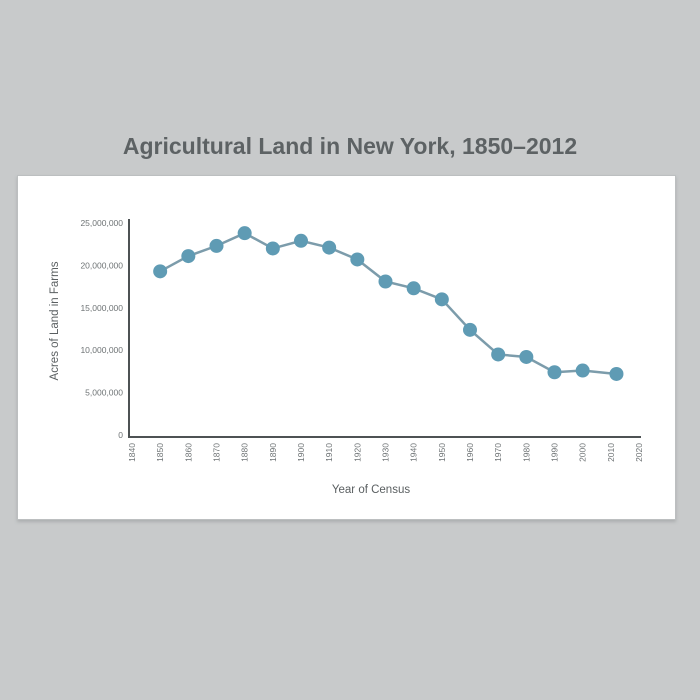  What do you see at coordinates (101, 265) in the screenshot?
I see `y-tick-label: 20,000,000` at bounding box center [101, 265].